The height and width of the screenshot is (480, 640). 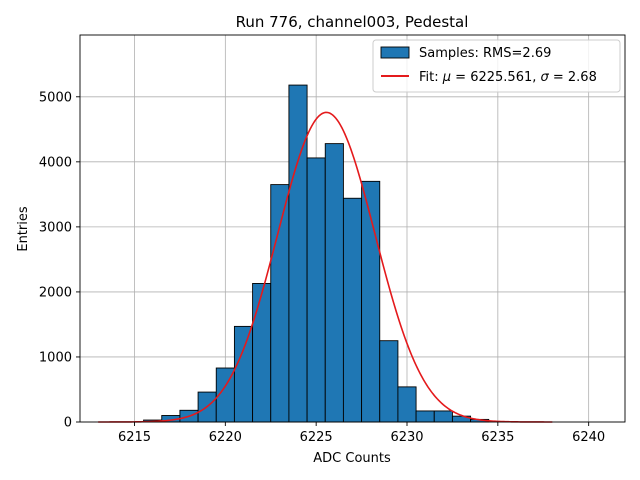 I want to click on y-tick-label: 1000, so click(x=55, y=357).